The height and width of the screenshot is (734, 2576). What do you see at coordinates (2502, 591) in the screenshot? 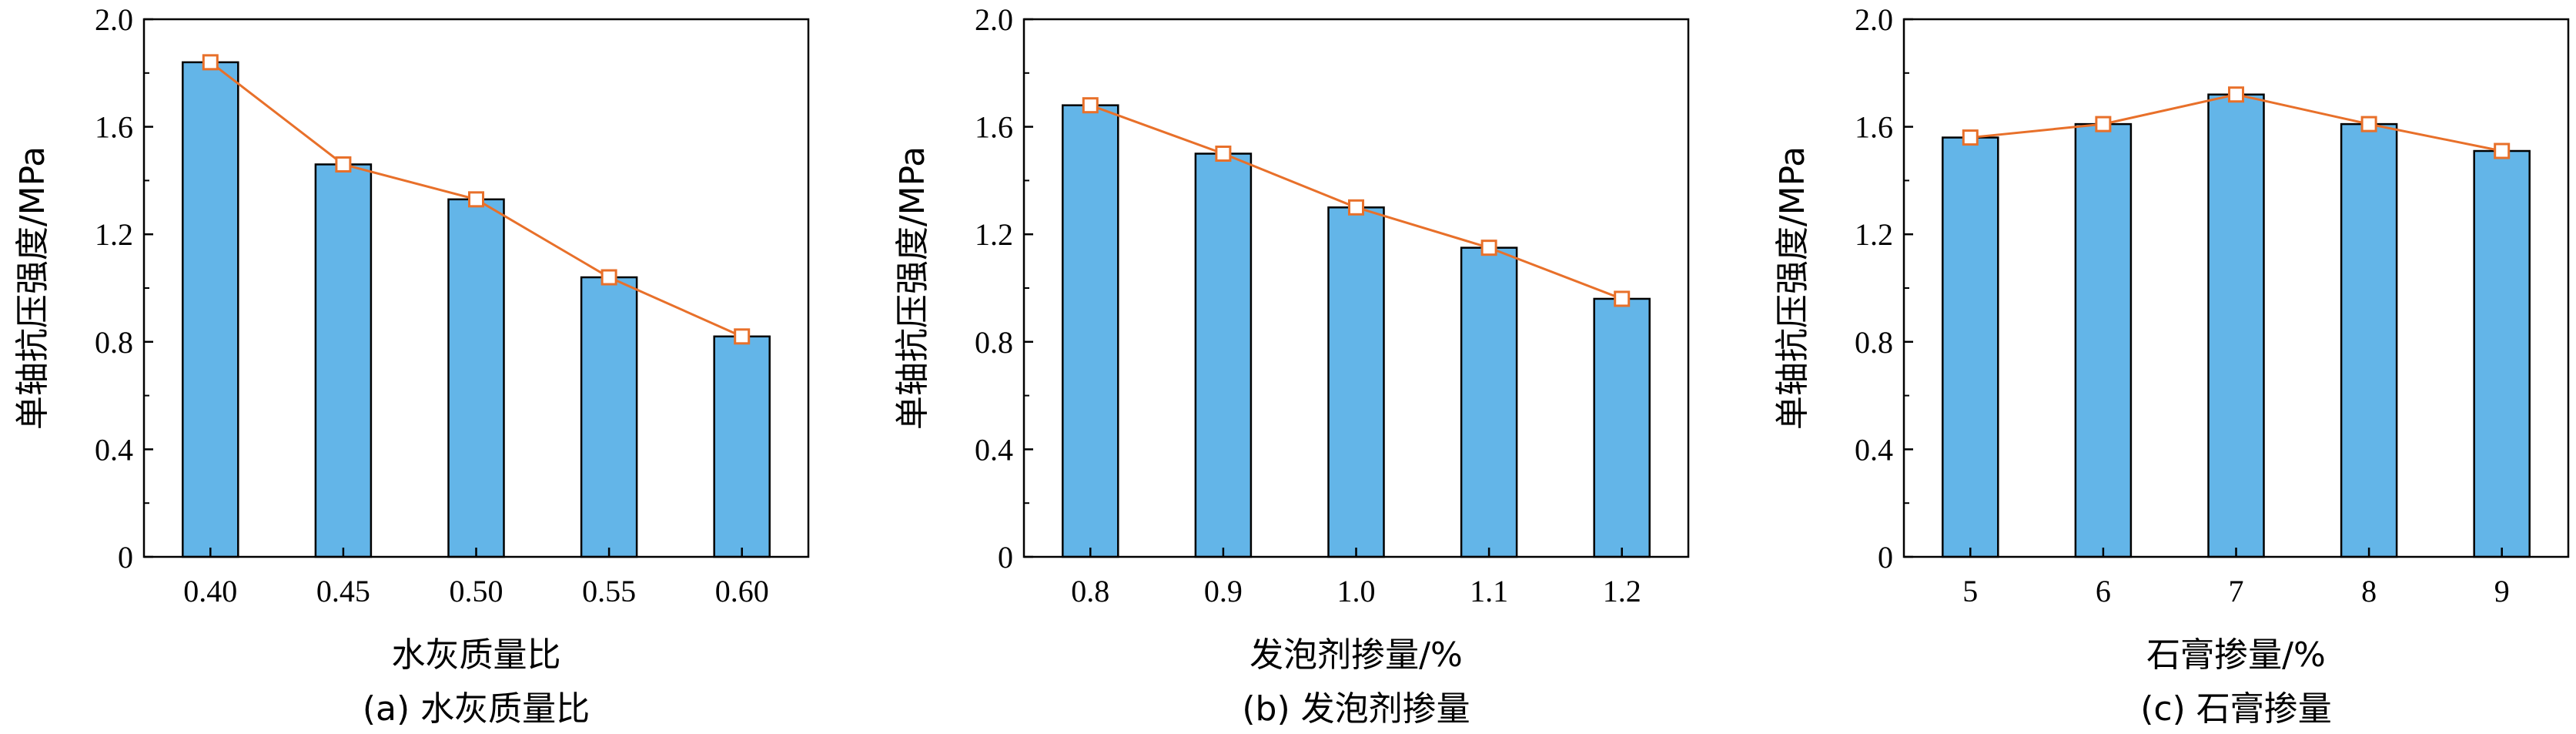
I see `x-tick-label: 9` at bounding box center [2502, 591].